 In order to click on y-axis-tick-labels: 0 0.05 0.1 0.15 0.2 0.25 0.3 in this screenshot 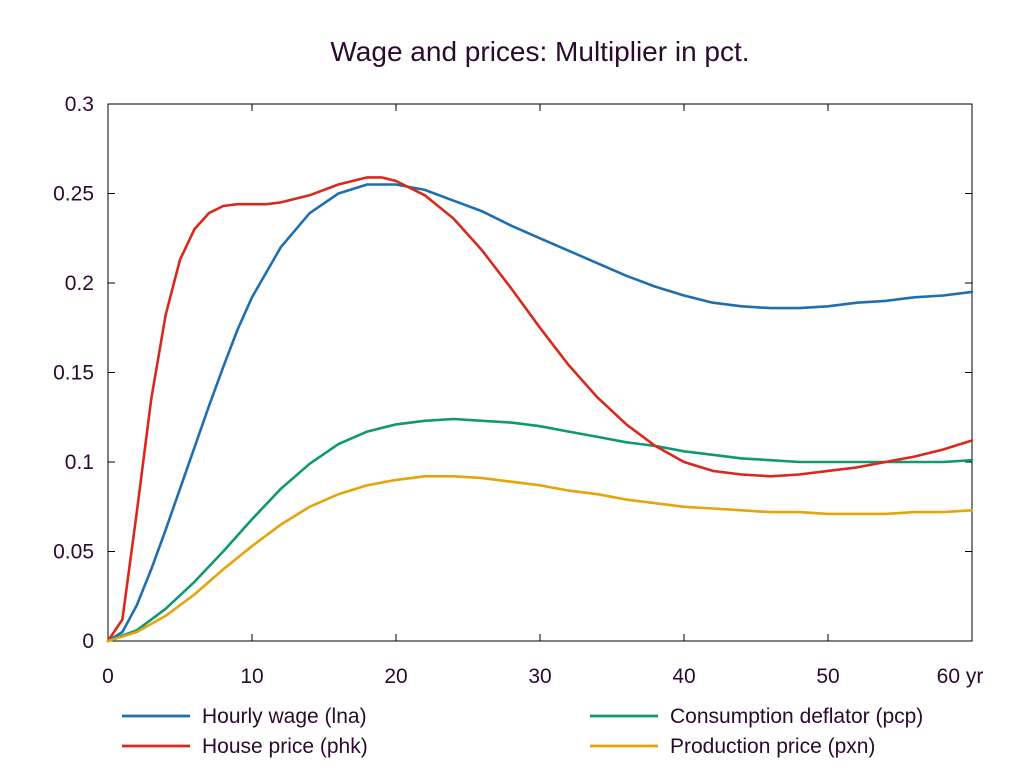, I will do `click(73, 373)`.